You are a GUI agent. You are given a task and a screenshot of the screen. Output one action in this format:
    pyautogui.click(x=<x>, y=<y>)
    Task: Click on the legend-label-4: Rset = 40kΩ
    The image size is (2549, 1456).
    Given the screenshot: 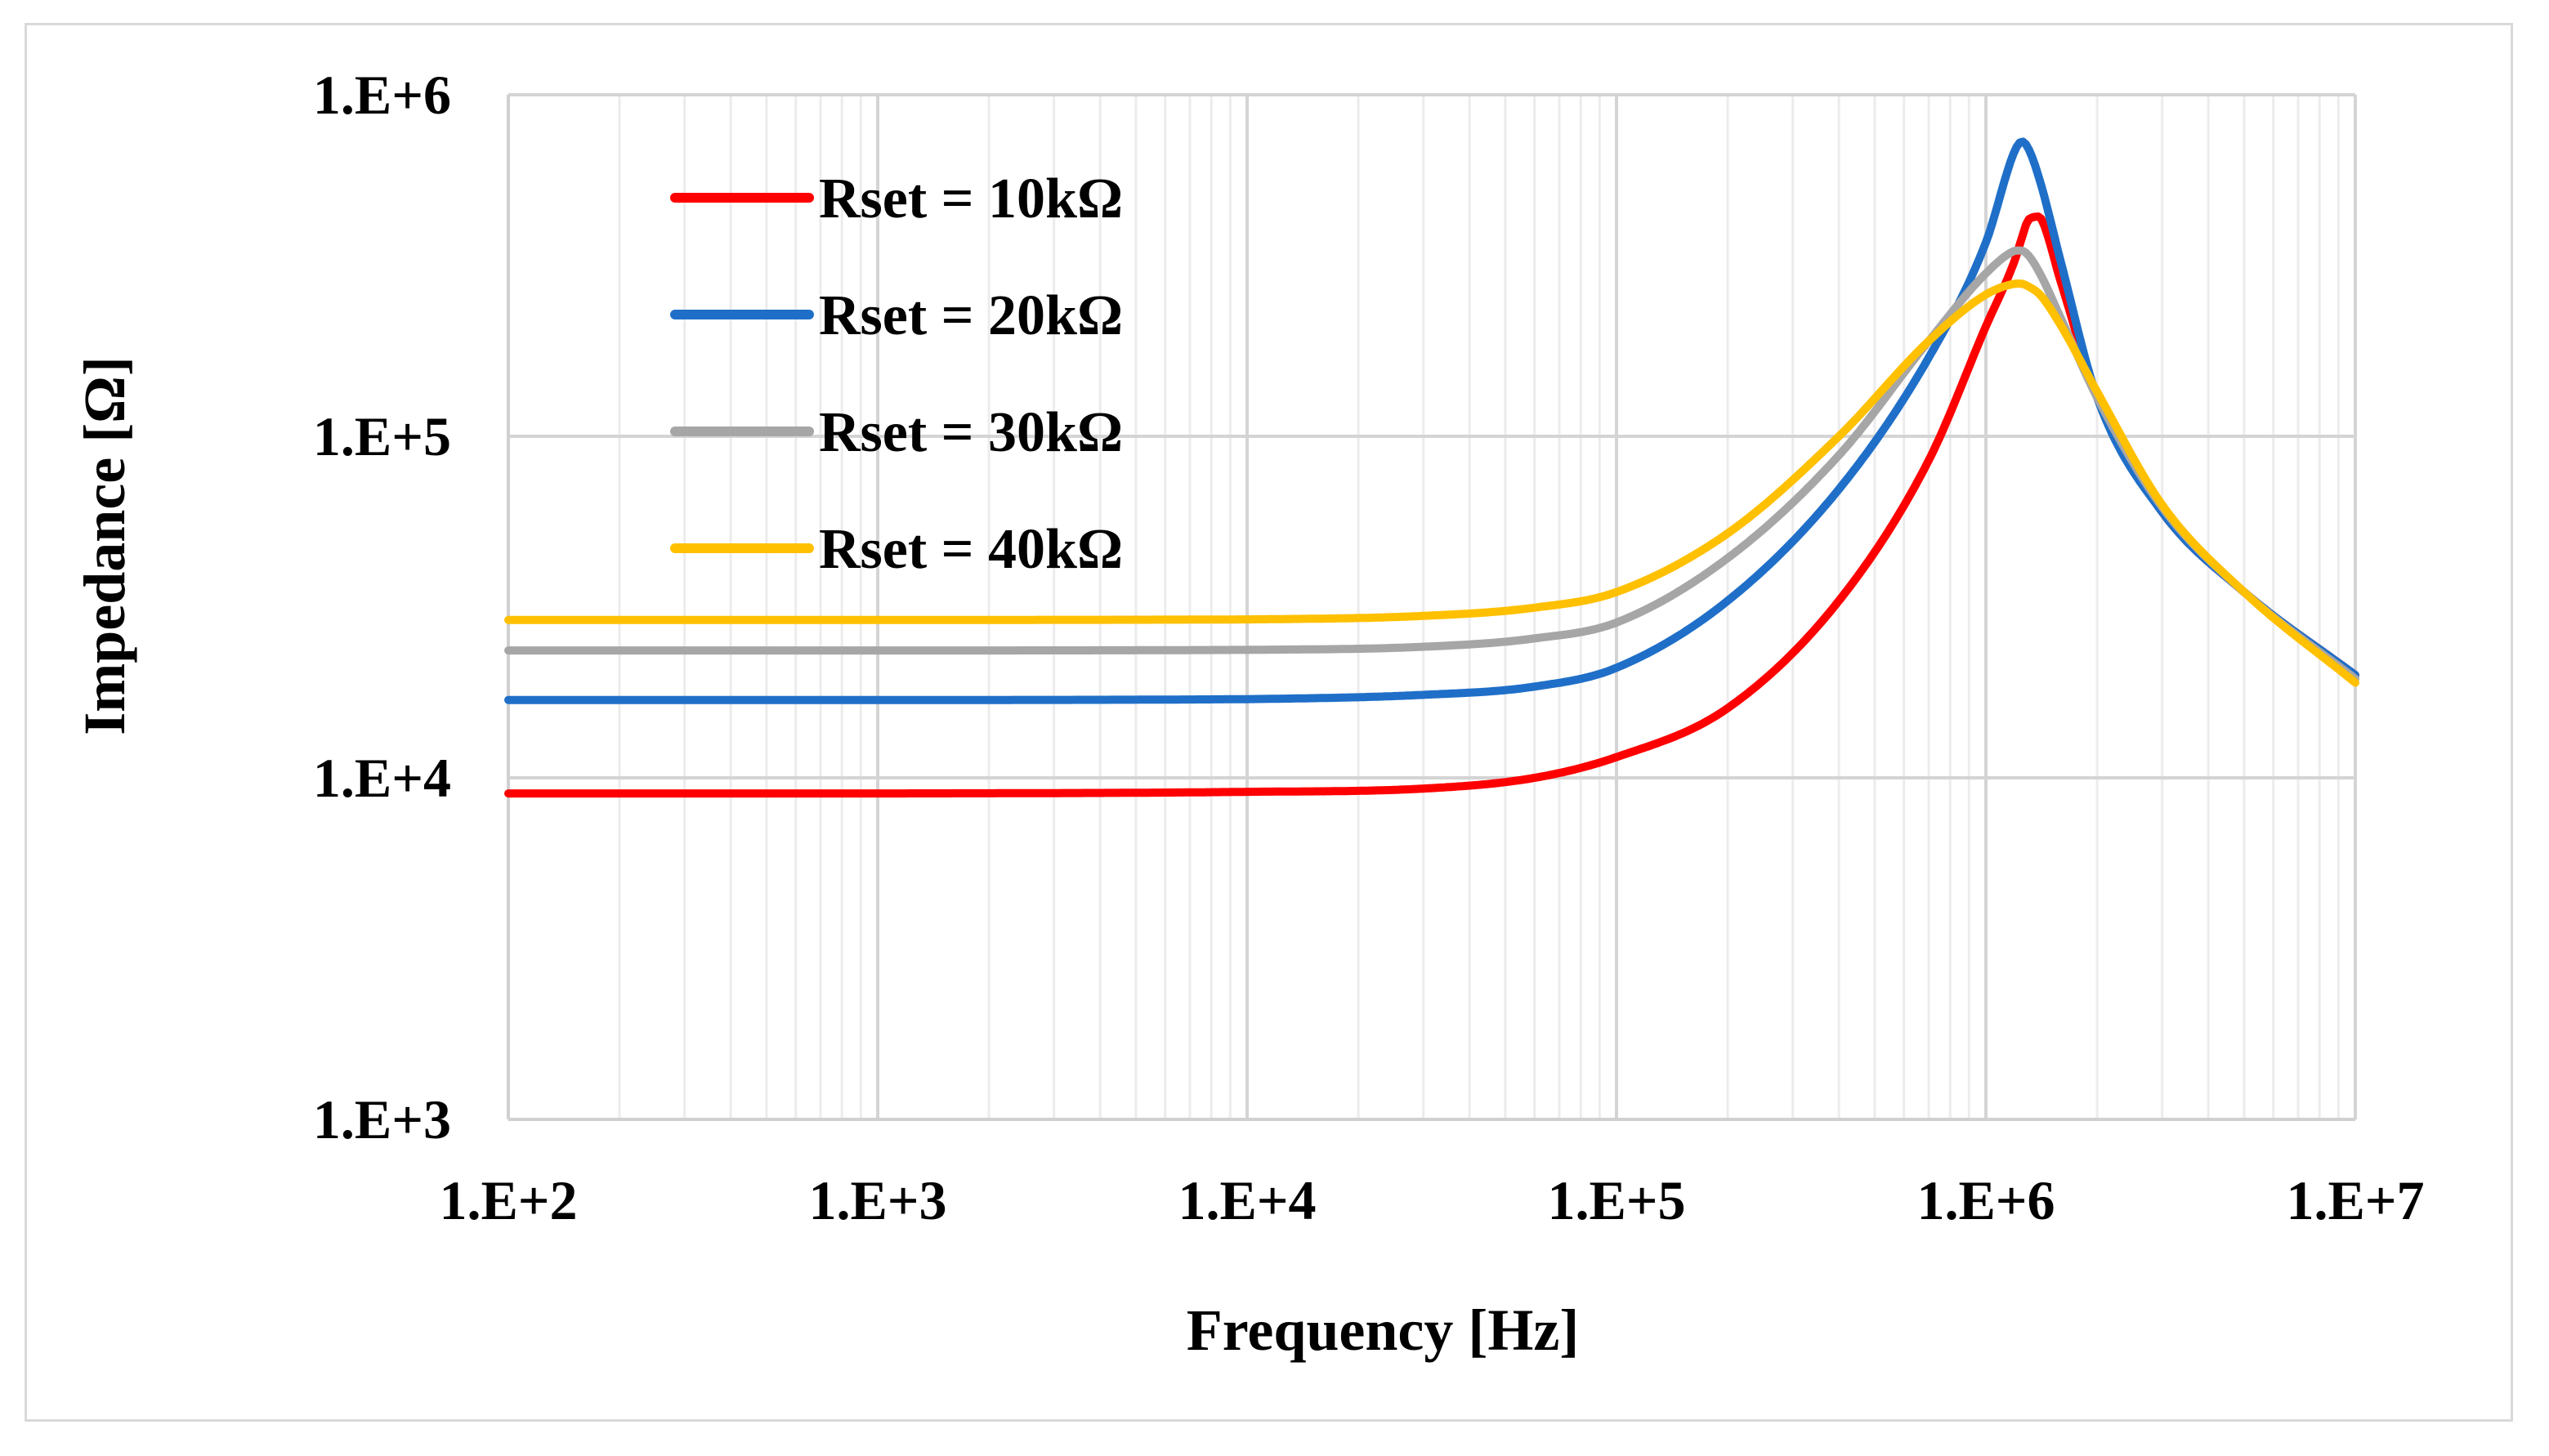 What is the action you would take?
    pyautogui.click(x=971, y=549)
    